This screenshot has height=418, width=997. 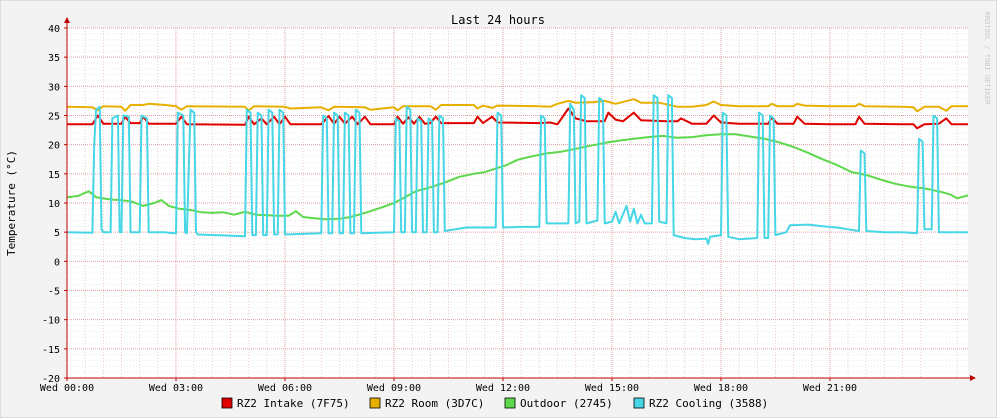 What do you see at coordinates (973, 378) in the screenshot?
I see `x-axis-arrow` at bounding box center [973, 378].